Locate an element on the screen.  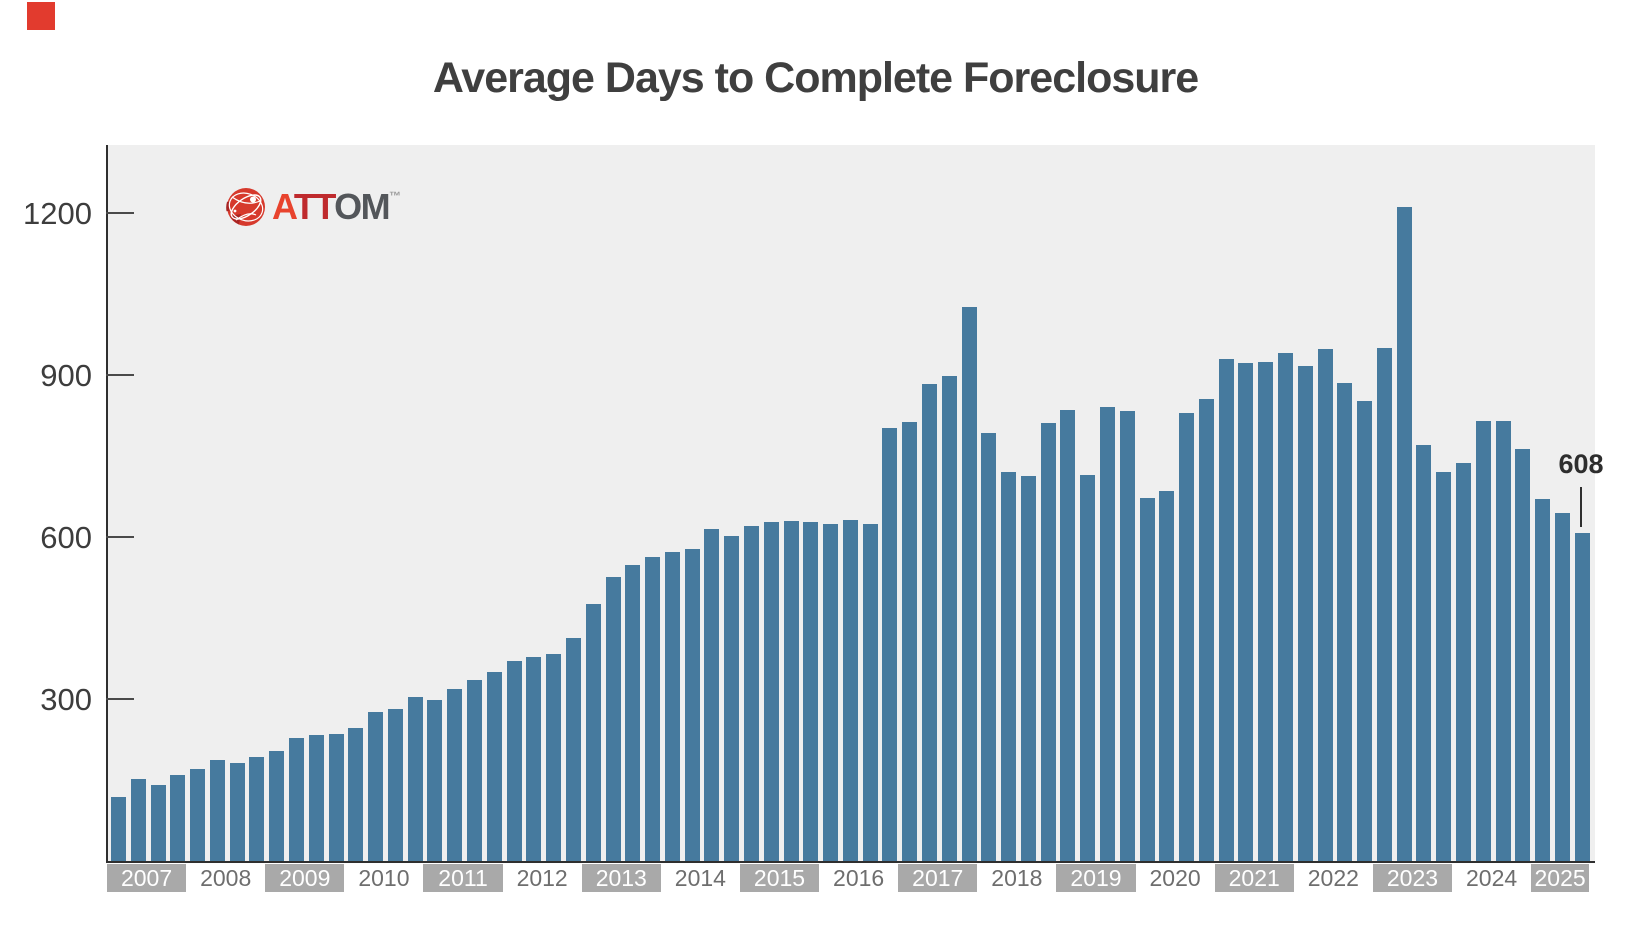
bar-2016-q3 is located at coordinates (870, 692).